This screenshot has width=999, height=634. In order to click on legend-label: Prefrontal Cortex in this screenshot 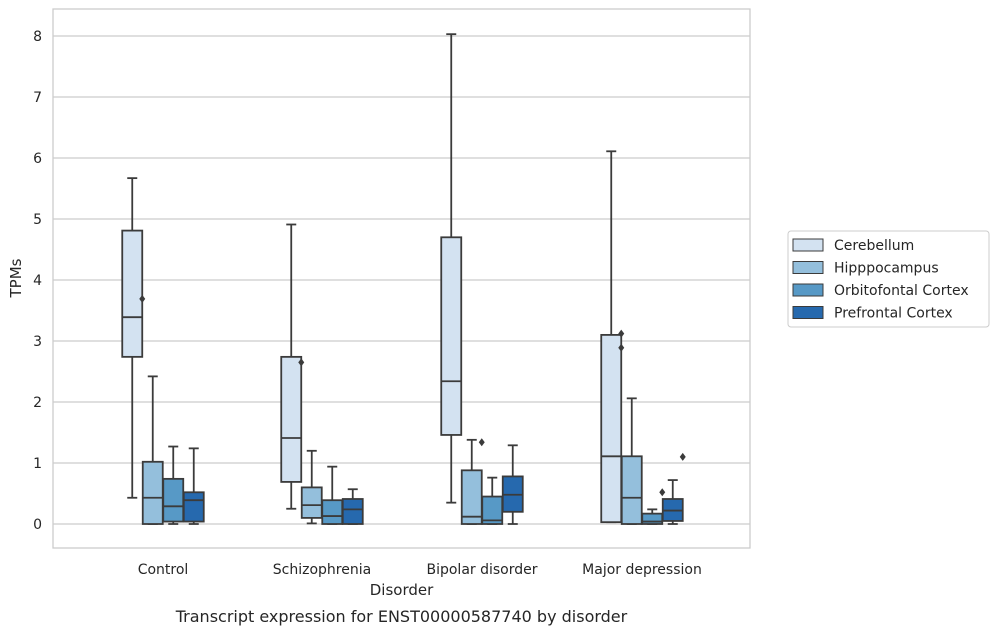, I will do `click(893, 314)`.